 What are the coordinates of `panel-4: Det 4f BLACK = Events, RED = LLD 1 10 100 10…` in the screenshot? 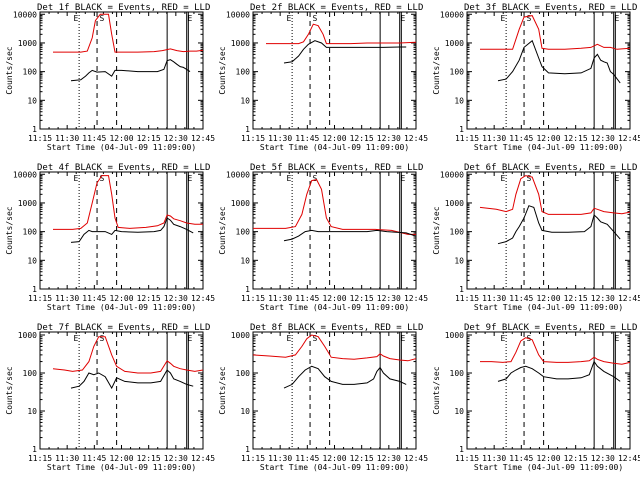 It's located at (110, 237).